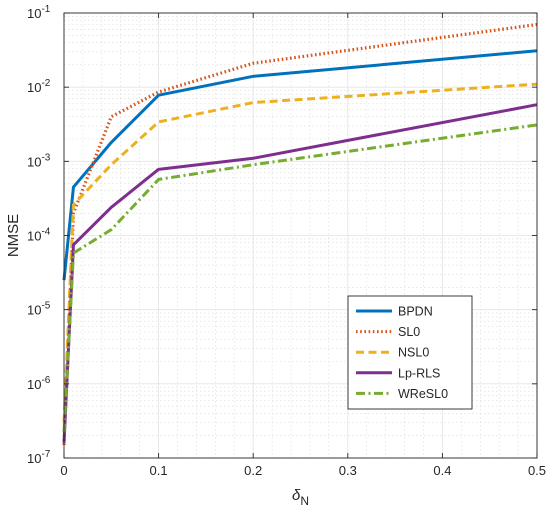 The height and width of the screenshot is (517, 550). Describe the element at coordinates (409, 332) in the screenshot. I see `legend-label-sl0: SL0` at that location.